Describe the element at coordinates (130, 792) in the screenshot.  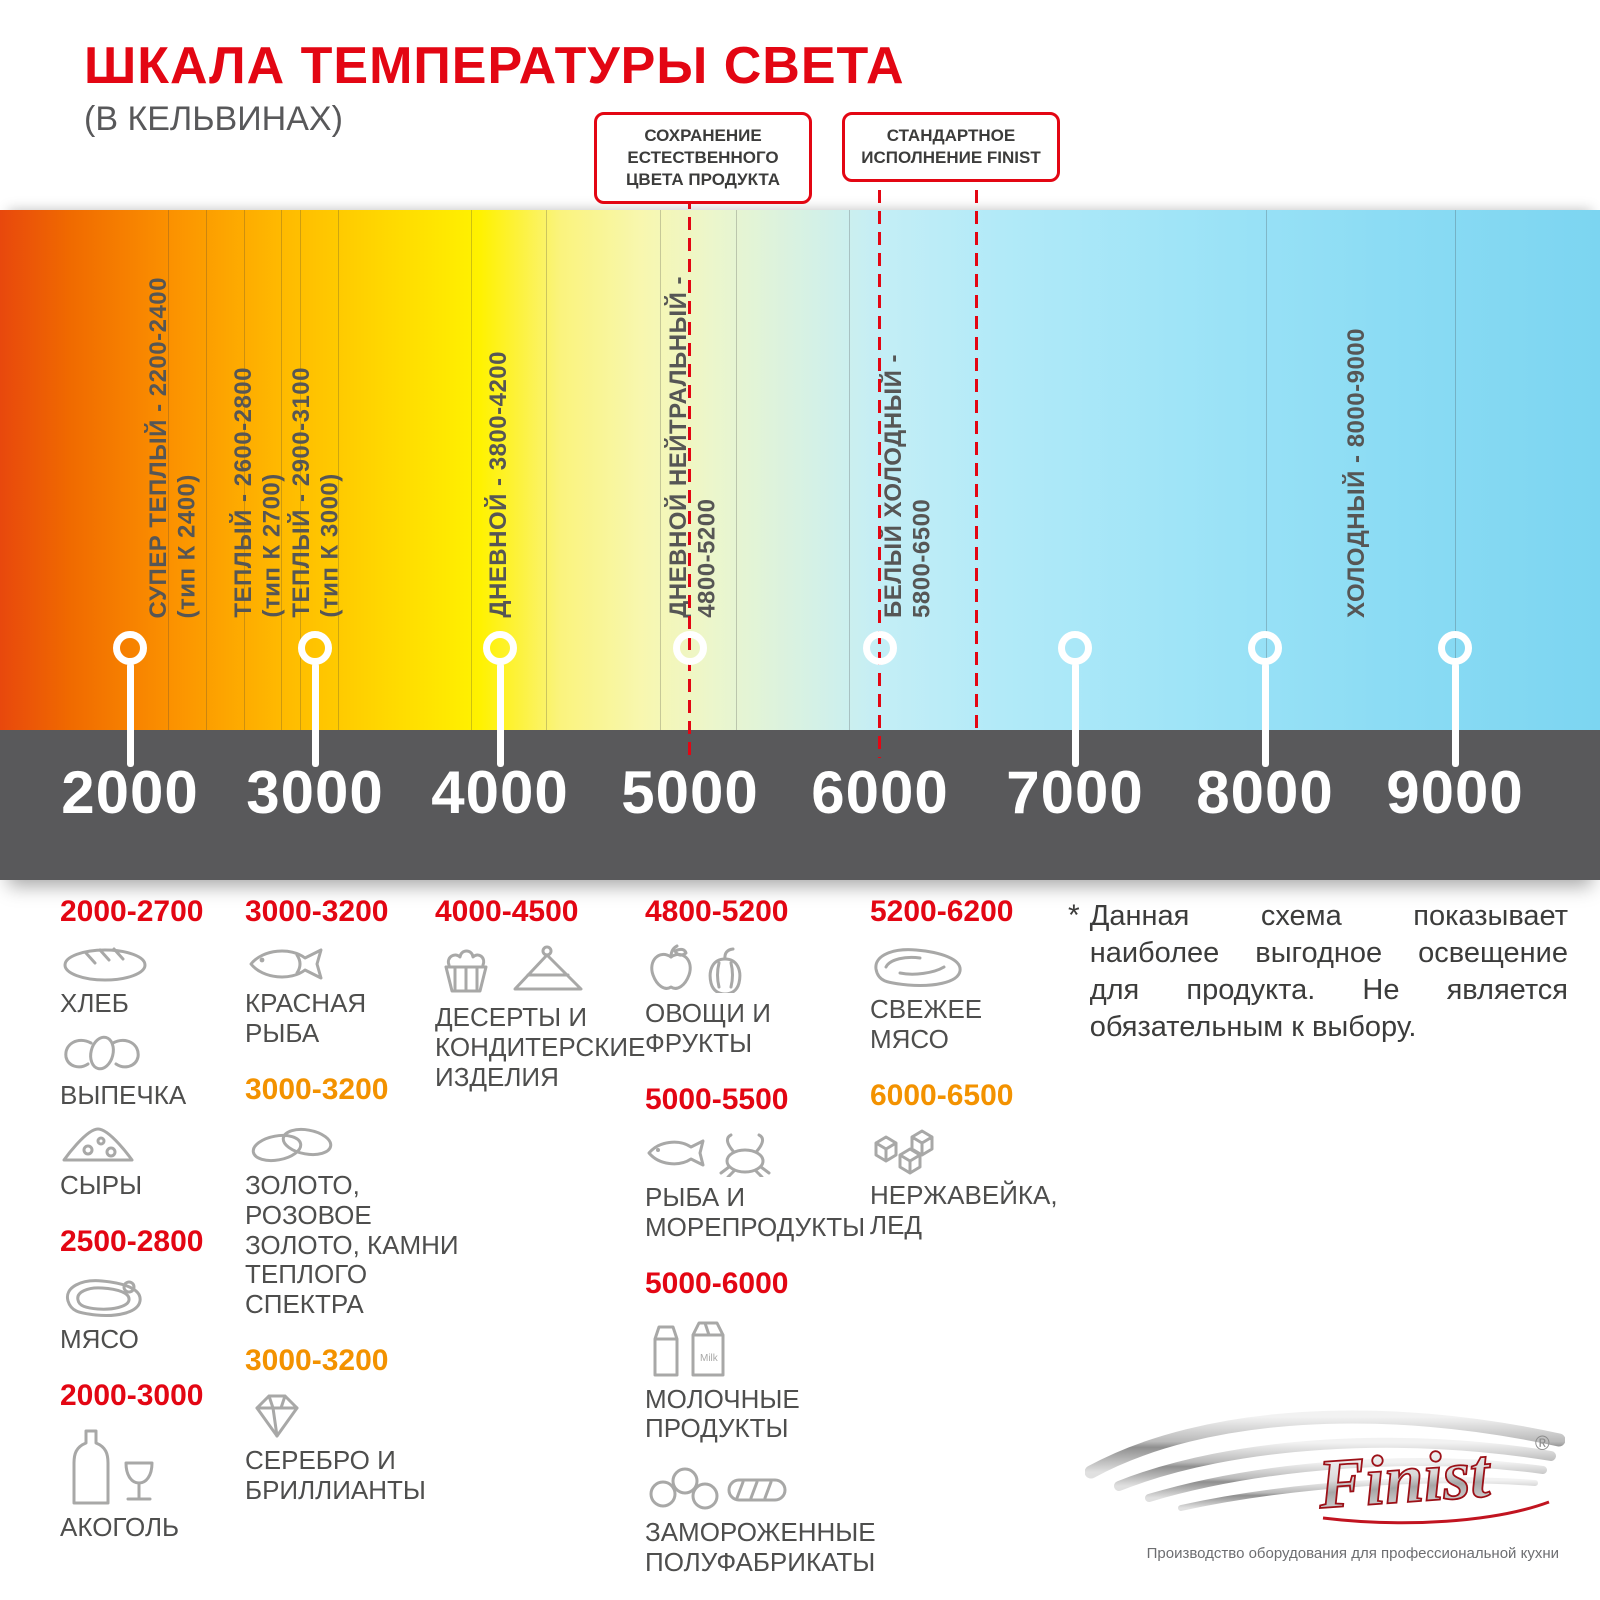
I see `axis-tick: 2000` at that location.